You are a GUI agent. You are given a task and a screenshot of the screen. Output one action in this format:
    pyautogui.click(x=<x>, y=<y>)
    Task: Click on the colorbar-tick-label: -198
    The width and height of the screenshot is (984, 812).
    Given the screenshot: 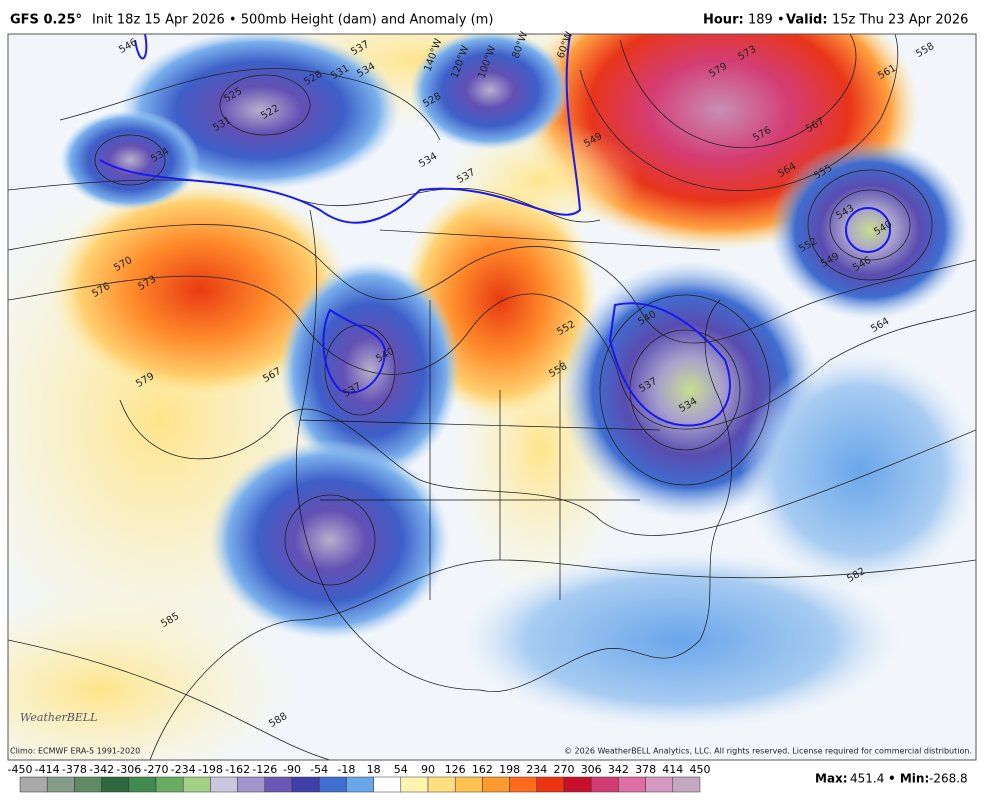 What is the action you would take?
    pyautogui.click(x=210, y=769)
    